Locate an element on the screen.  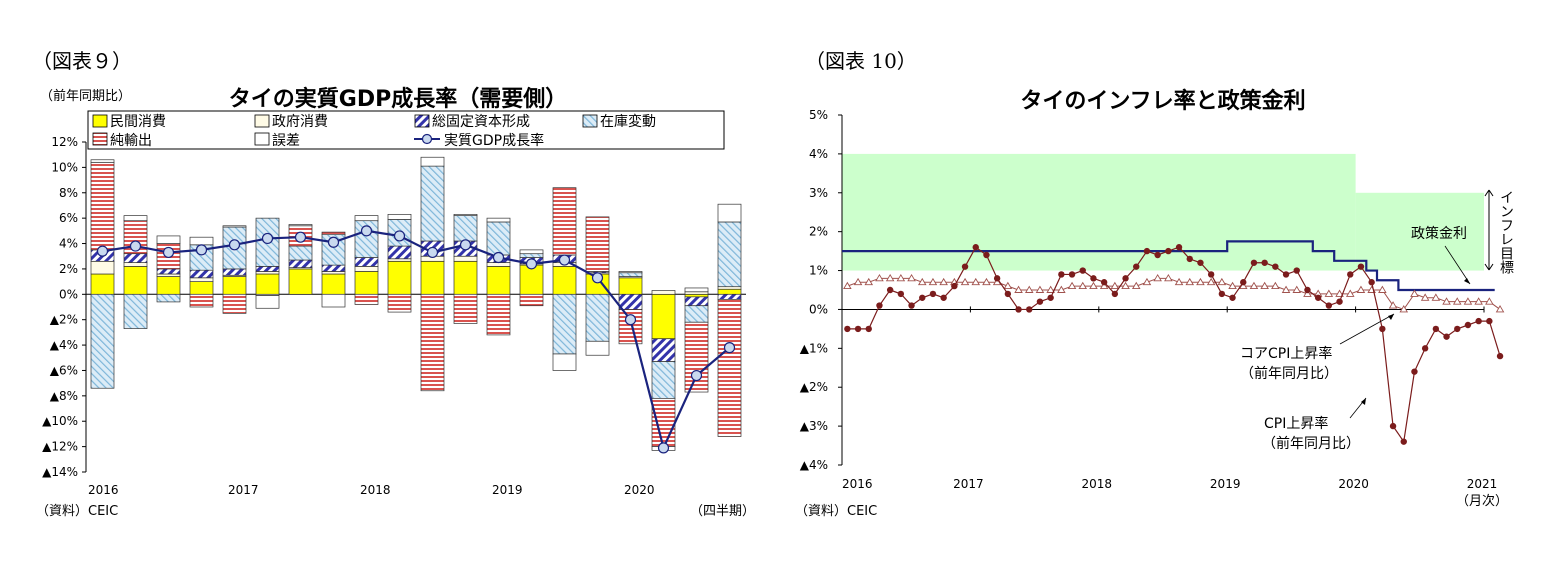
legend-government-consumption: 政府消費 is located at coordinates (300, 122).